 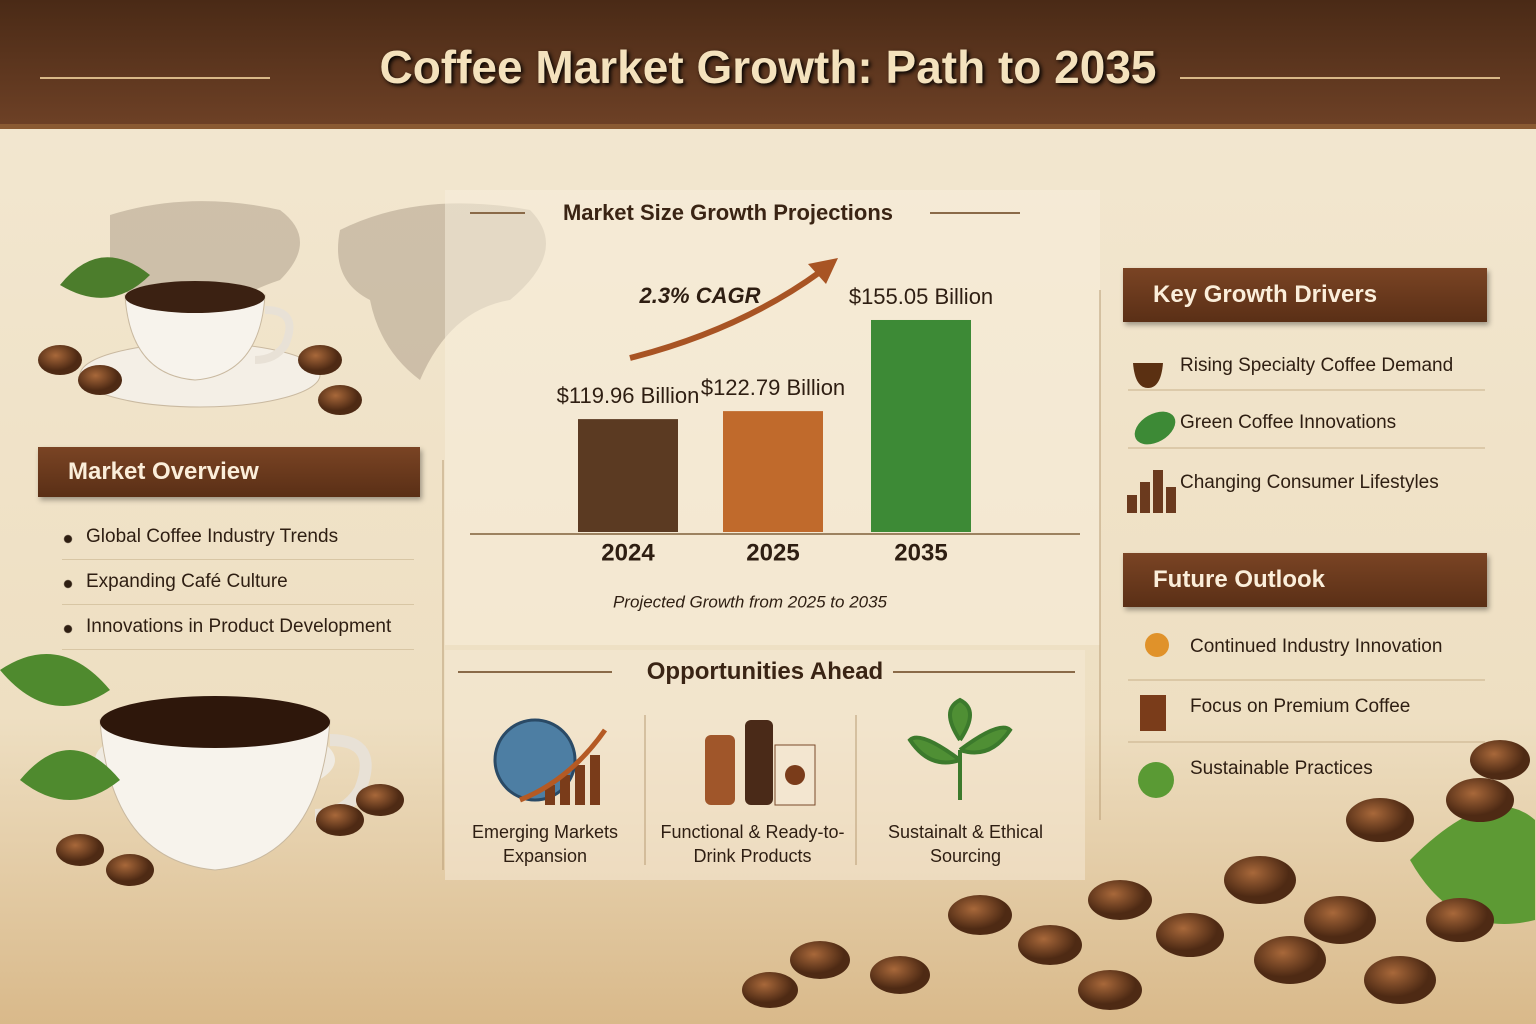 What do you see at coordinates (772, 552) in the screenshot?
I see `x-tick-label: 2025` at bounding box center [772, 552].